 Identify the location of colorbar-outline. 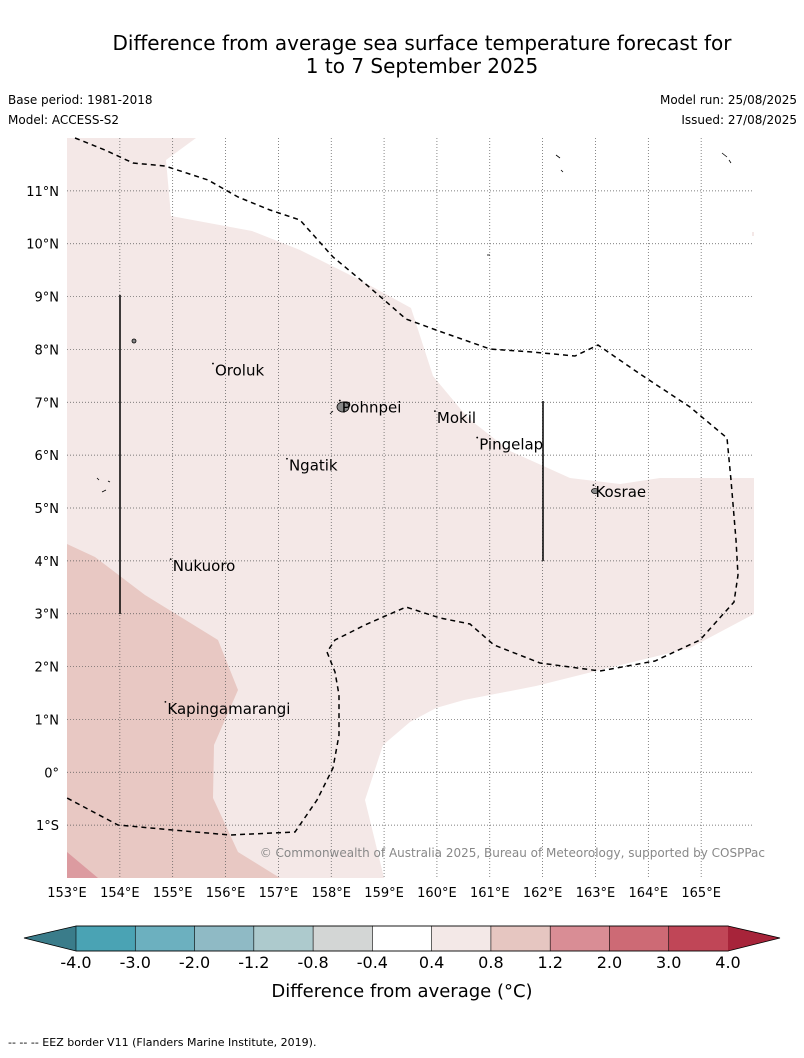
(402, 938).